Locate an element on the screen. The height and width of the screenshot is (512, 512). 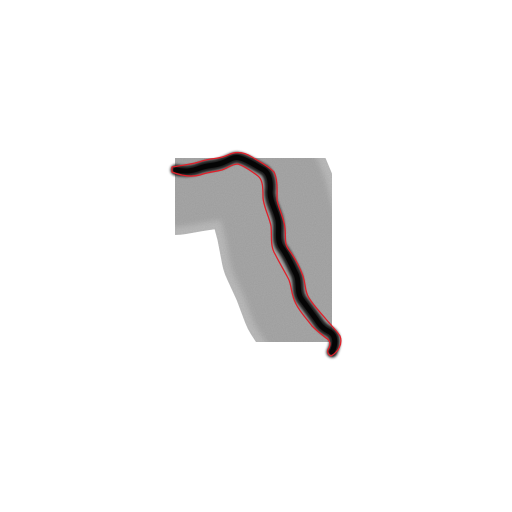
segmentation-outline is located at coordinates (256, 254).